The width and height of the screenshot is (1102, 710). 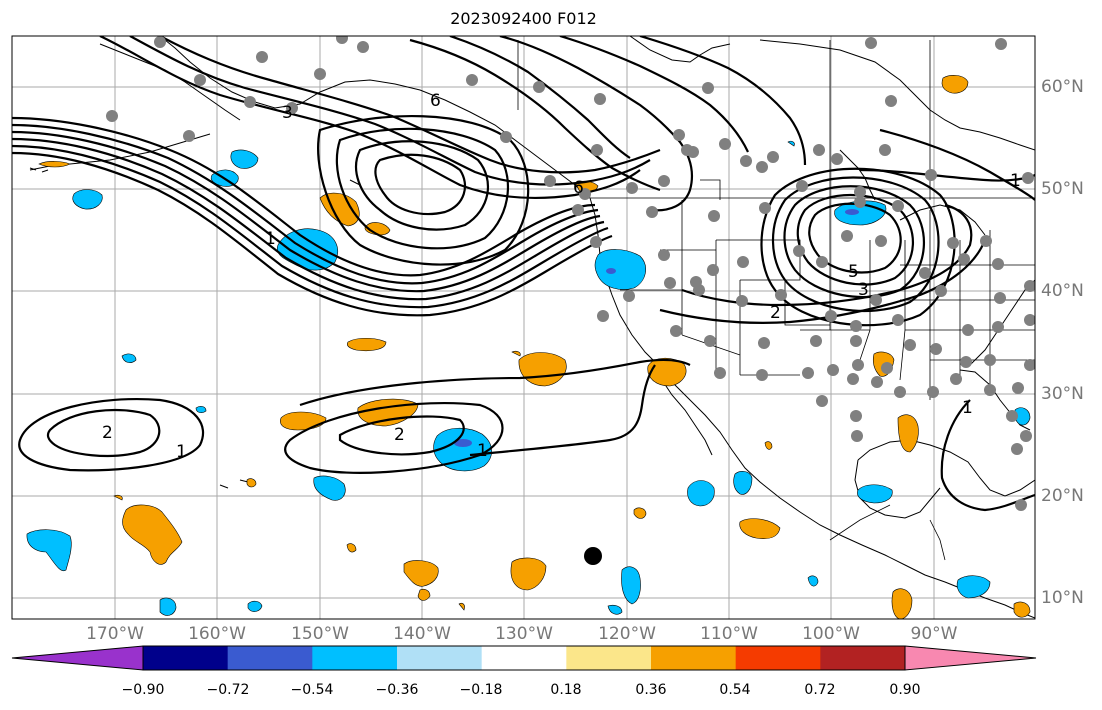 What do you see at coordinates (115, 634) in the screenshot?
I see `lon-label: 170°W` at bounding box center [115, 634].